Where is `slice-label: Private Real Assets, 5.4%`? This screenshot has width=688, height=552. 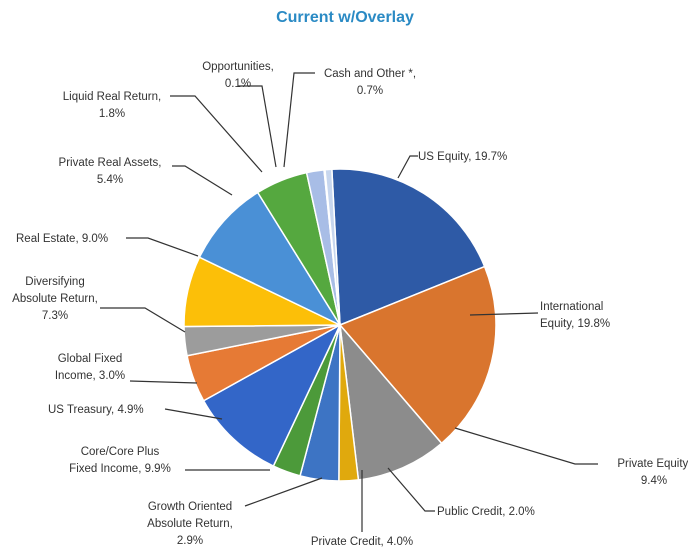 slice-label: Private Real Assets, 5.4% is located at coordinates (110, 171).